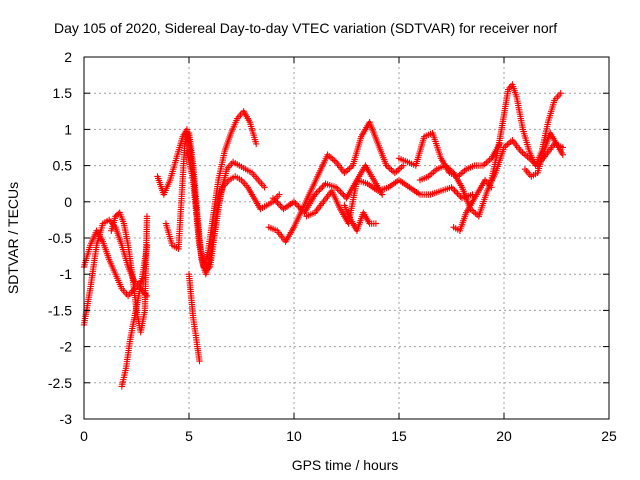  What do you see at coordinates (194, 318) in the screenshot?
I see `series-sat-track-g` at bounding box center [194, 318].